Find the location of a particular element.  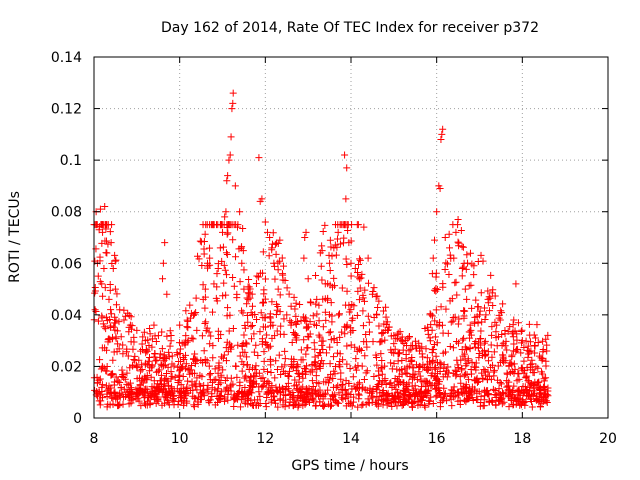

y-tick-label: 0.02 is located at coordinates (66, 367).